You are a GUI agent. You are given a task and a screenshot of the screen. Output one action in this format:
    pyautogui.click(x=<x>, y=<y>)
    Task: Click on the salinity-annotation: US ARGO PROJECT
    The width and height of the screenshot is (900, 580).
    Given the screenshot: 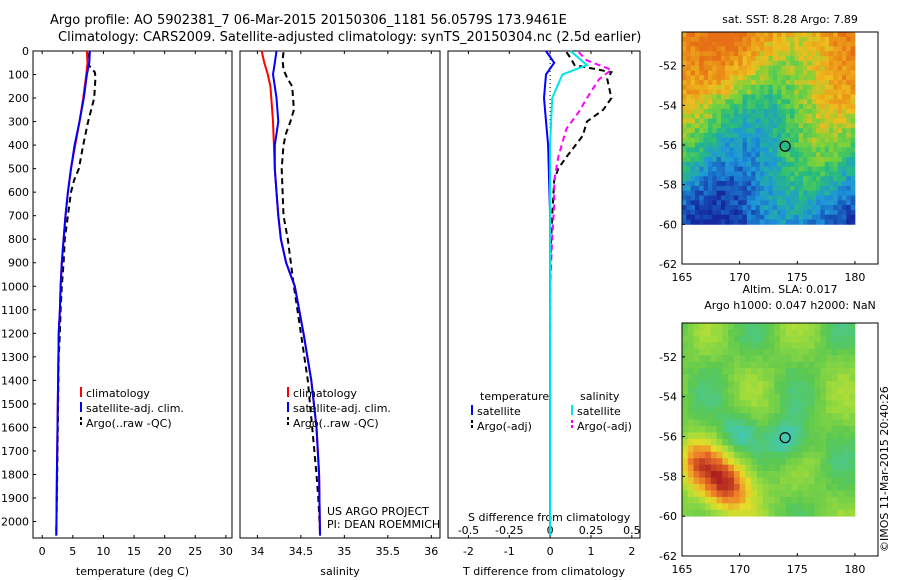 What is the action you would take?
    pyautogui.click(x=378, y=511)
    